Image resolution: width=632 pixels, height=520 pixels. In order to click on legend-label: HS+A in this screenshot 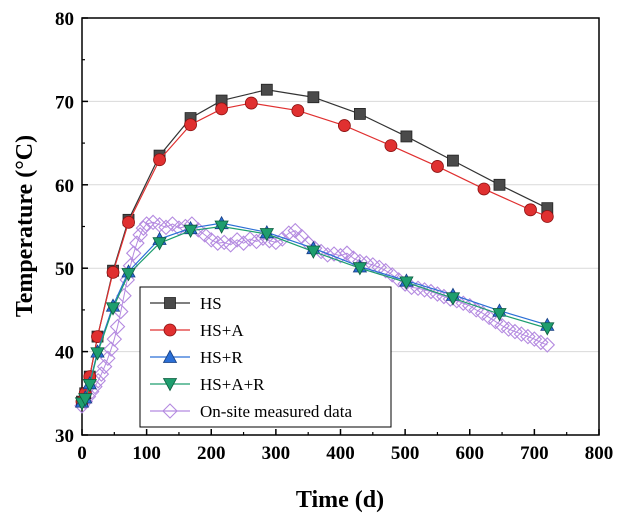, I will do `click(222, 330)`.